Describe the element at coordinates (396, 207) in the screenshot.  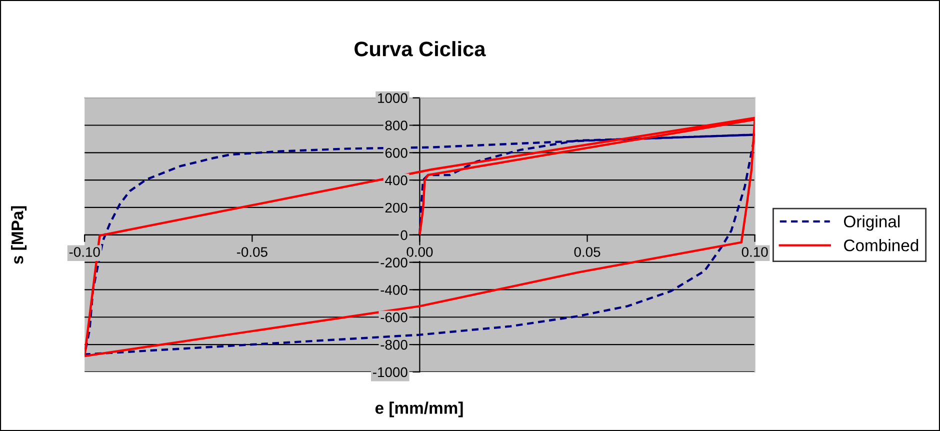
I see `y-tick-label: 200` at that location.